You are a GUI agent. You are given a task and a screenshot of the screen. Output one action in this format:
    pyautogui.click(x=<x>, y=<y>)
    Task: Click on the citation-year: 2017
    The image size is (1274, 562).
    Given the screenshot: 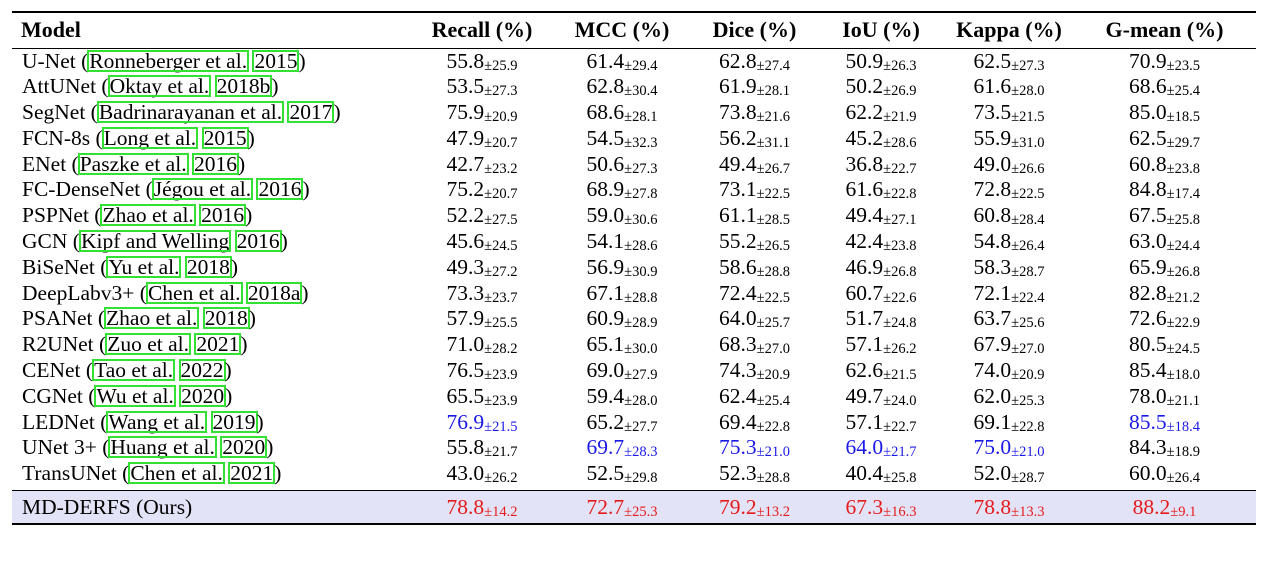 What is the action you would take?
    pyautogui.click(x=311, y=111)
    